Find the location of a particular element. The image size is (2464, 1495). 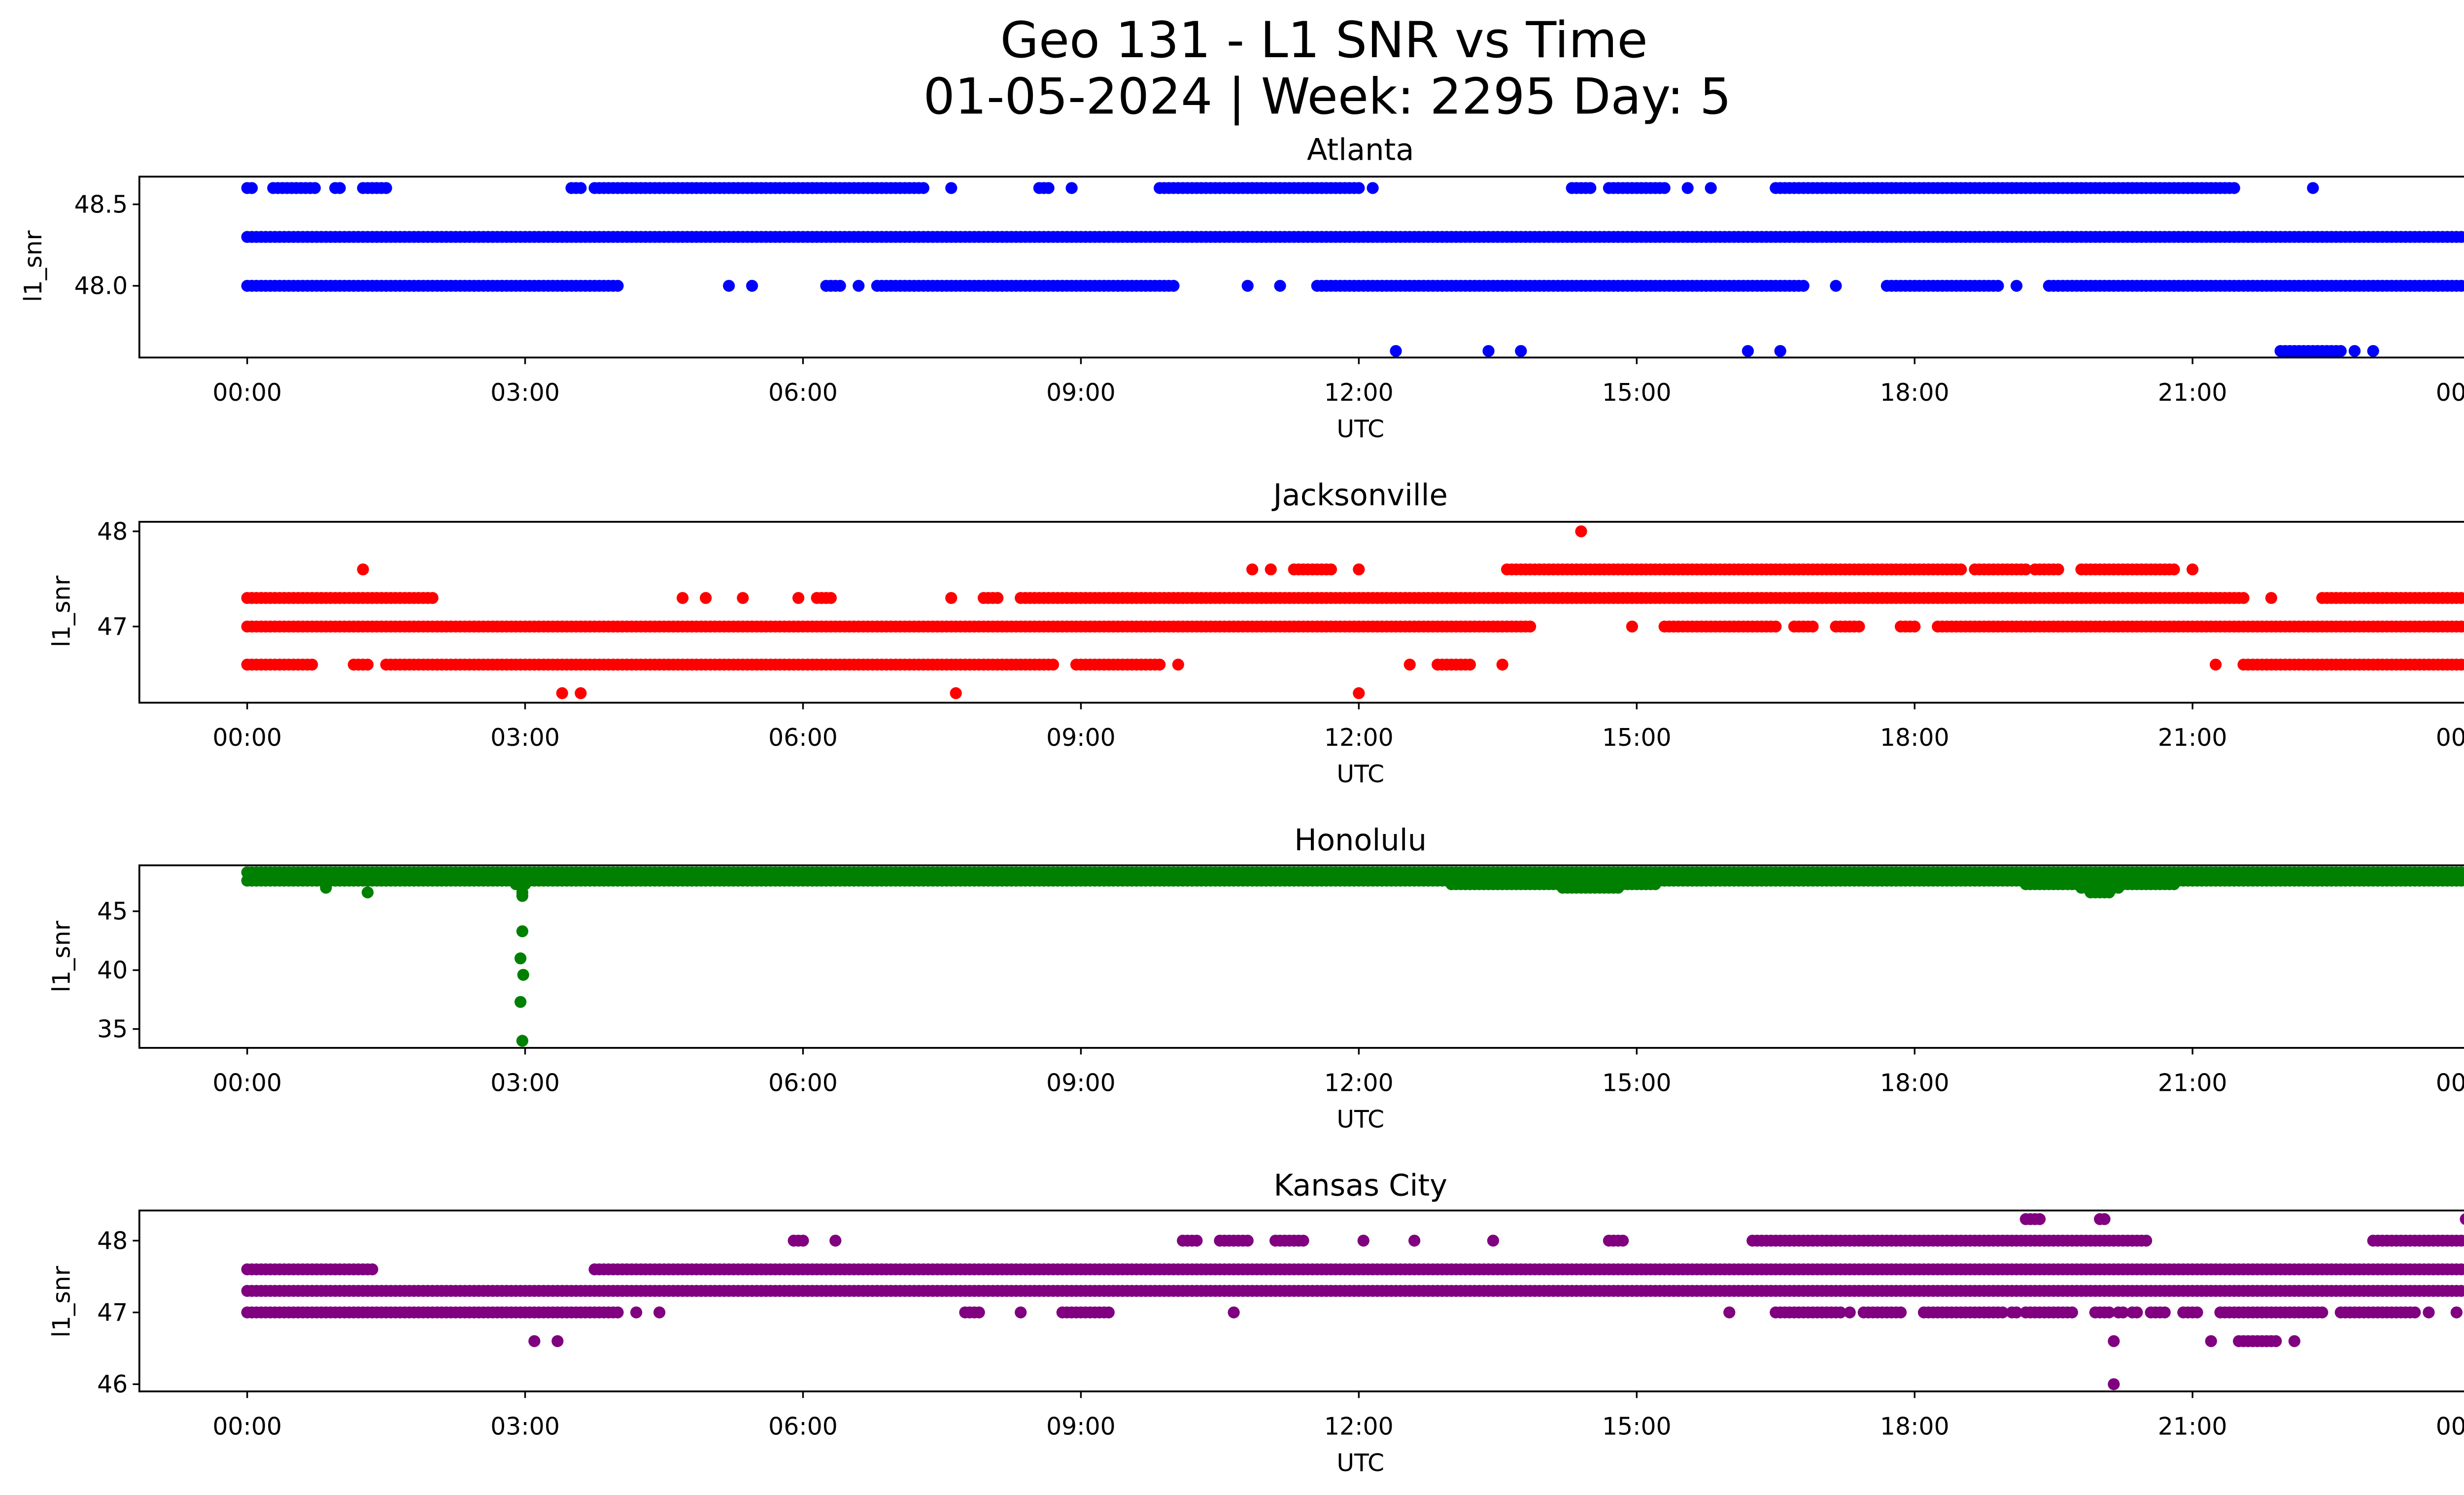

y-tick-label: 45 is located at coordinates (112, 912).